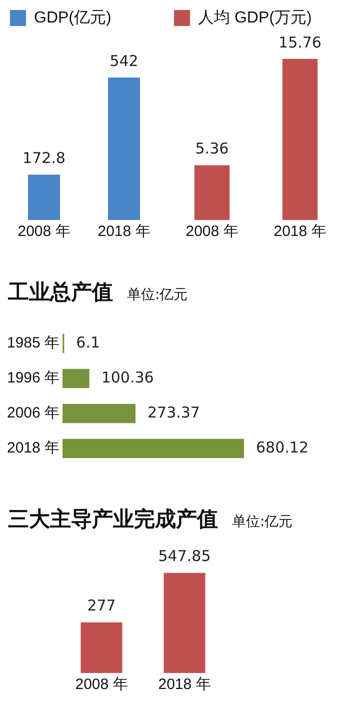  I want to click on text: 单位:亿元, so click(262, 522).